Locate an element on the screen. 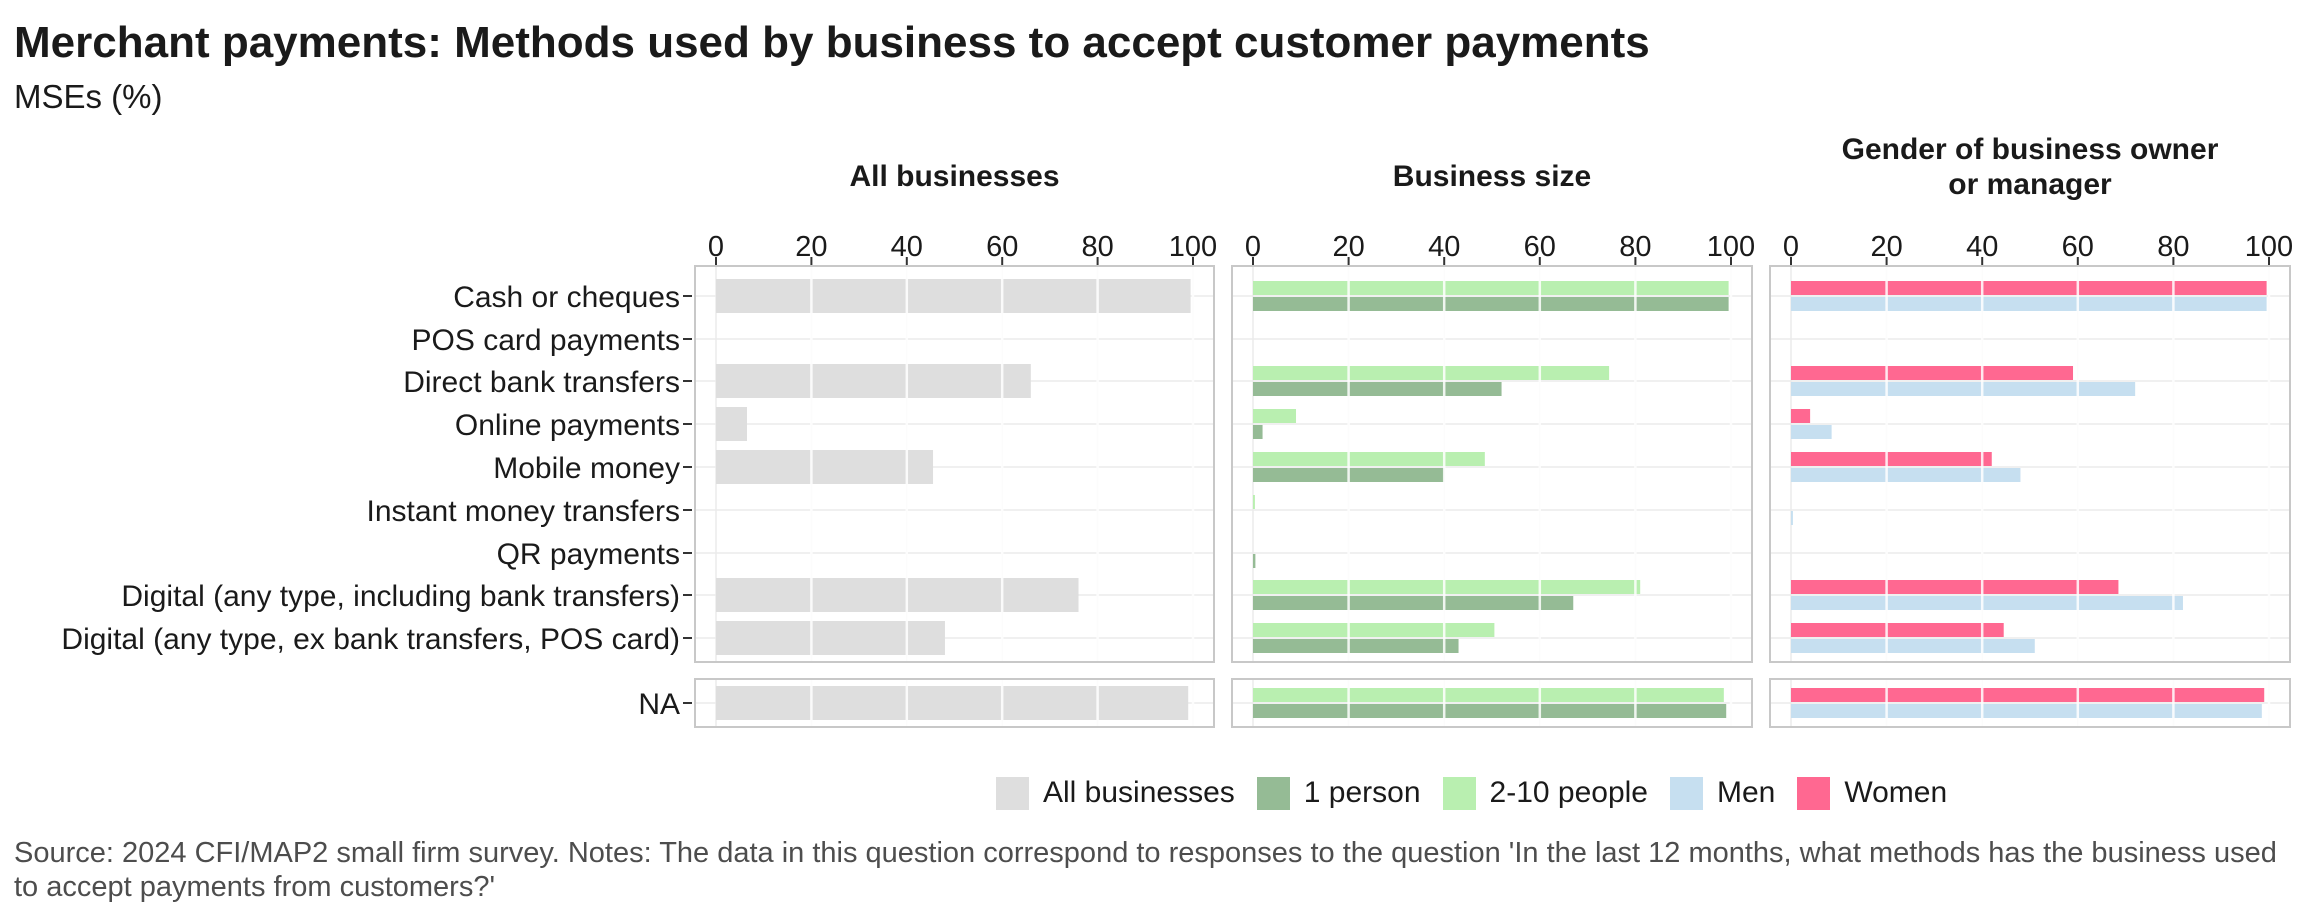 The height and width of the screenshot is (921, 2304). legend-label: 1 person is located at coordinates (1362, 792).